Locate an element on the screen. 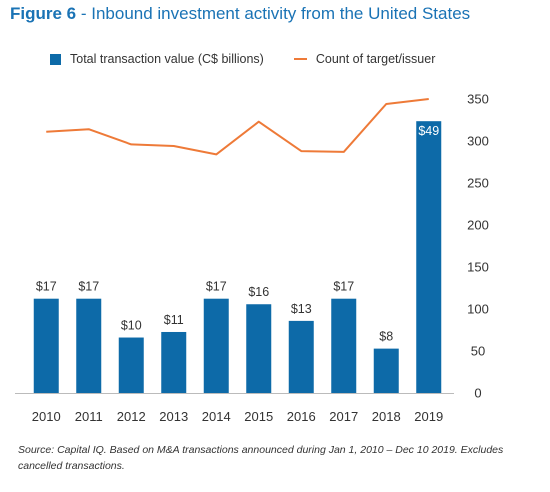  x-tick-2019: 2019 is located at coordinates (428, 416).